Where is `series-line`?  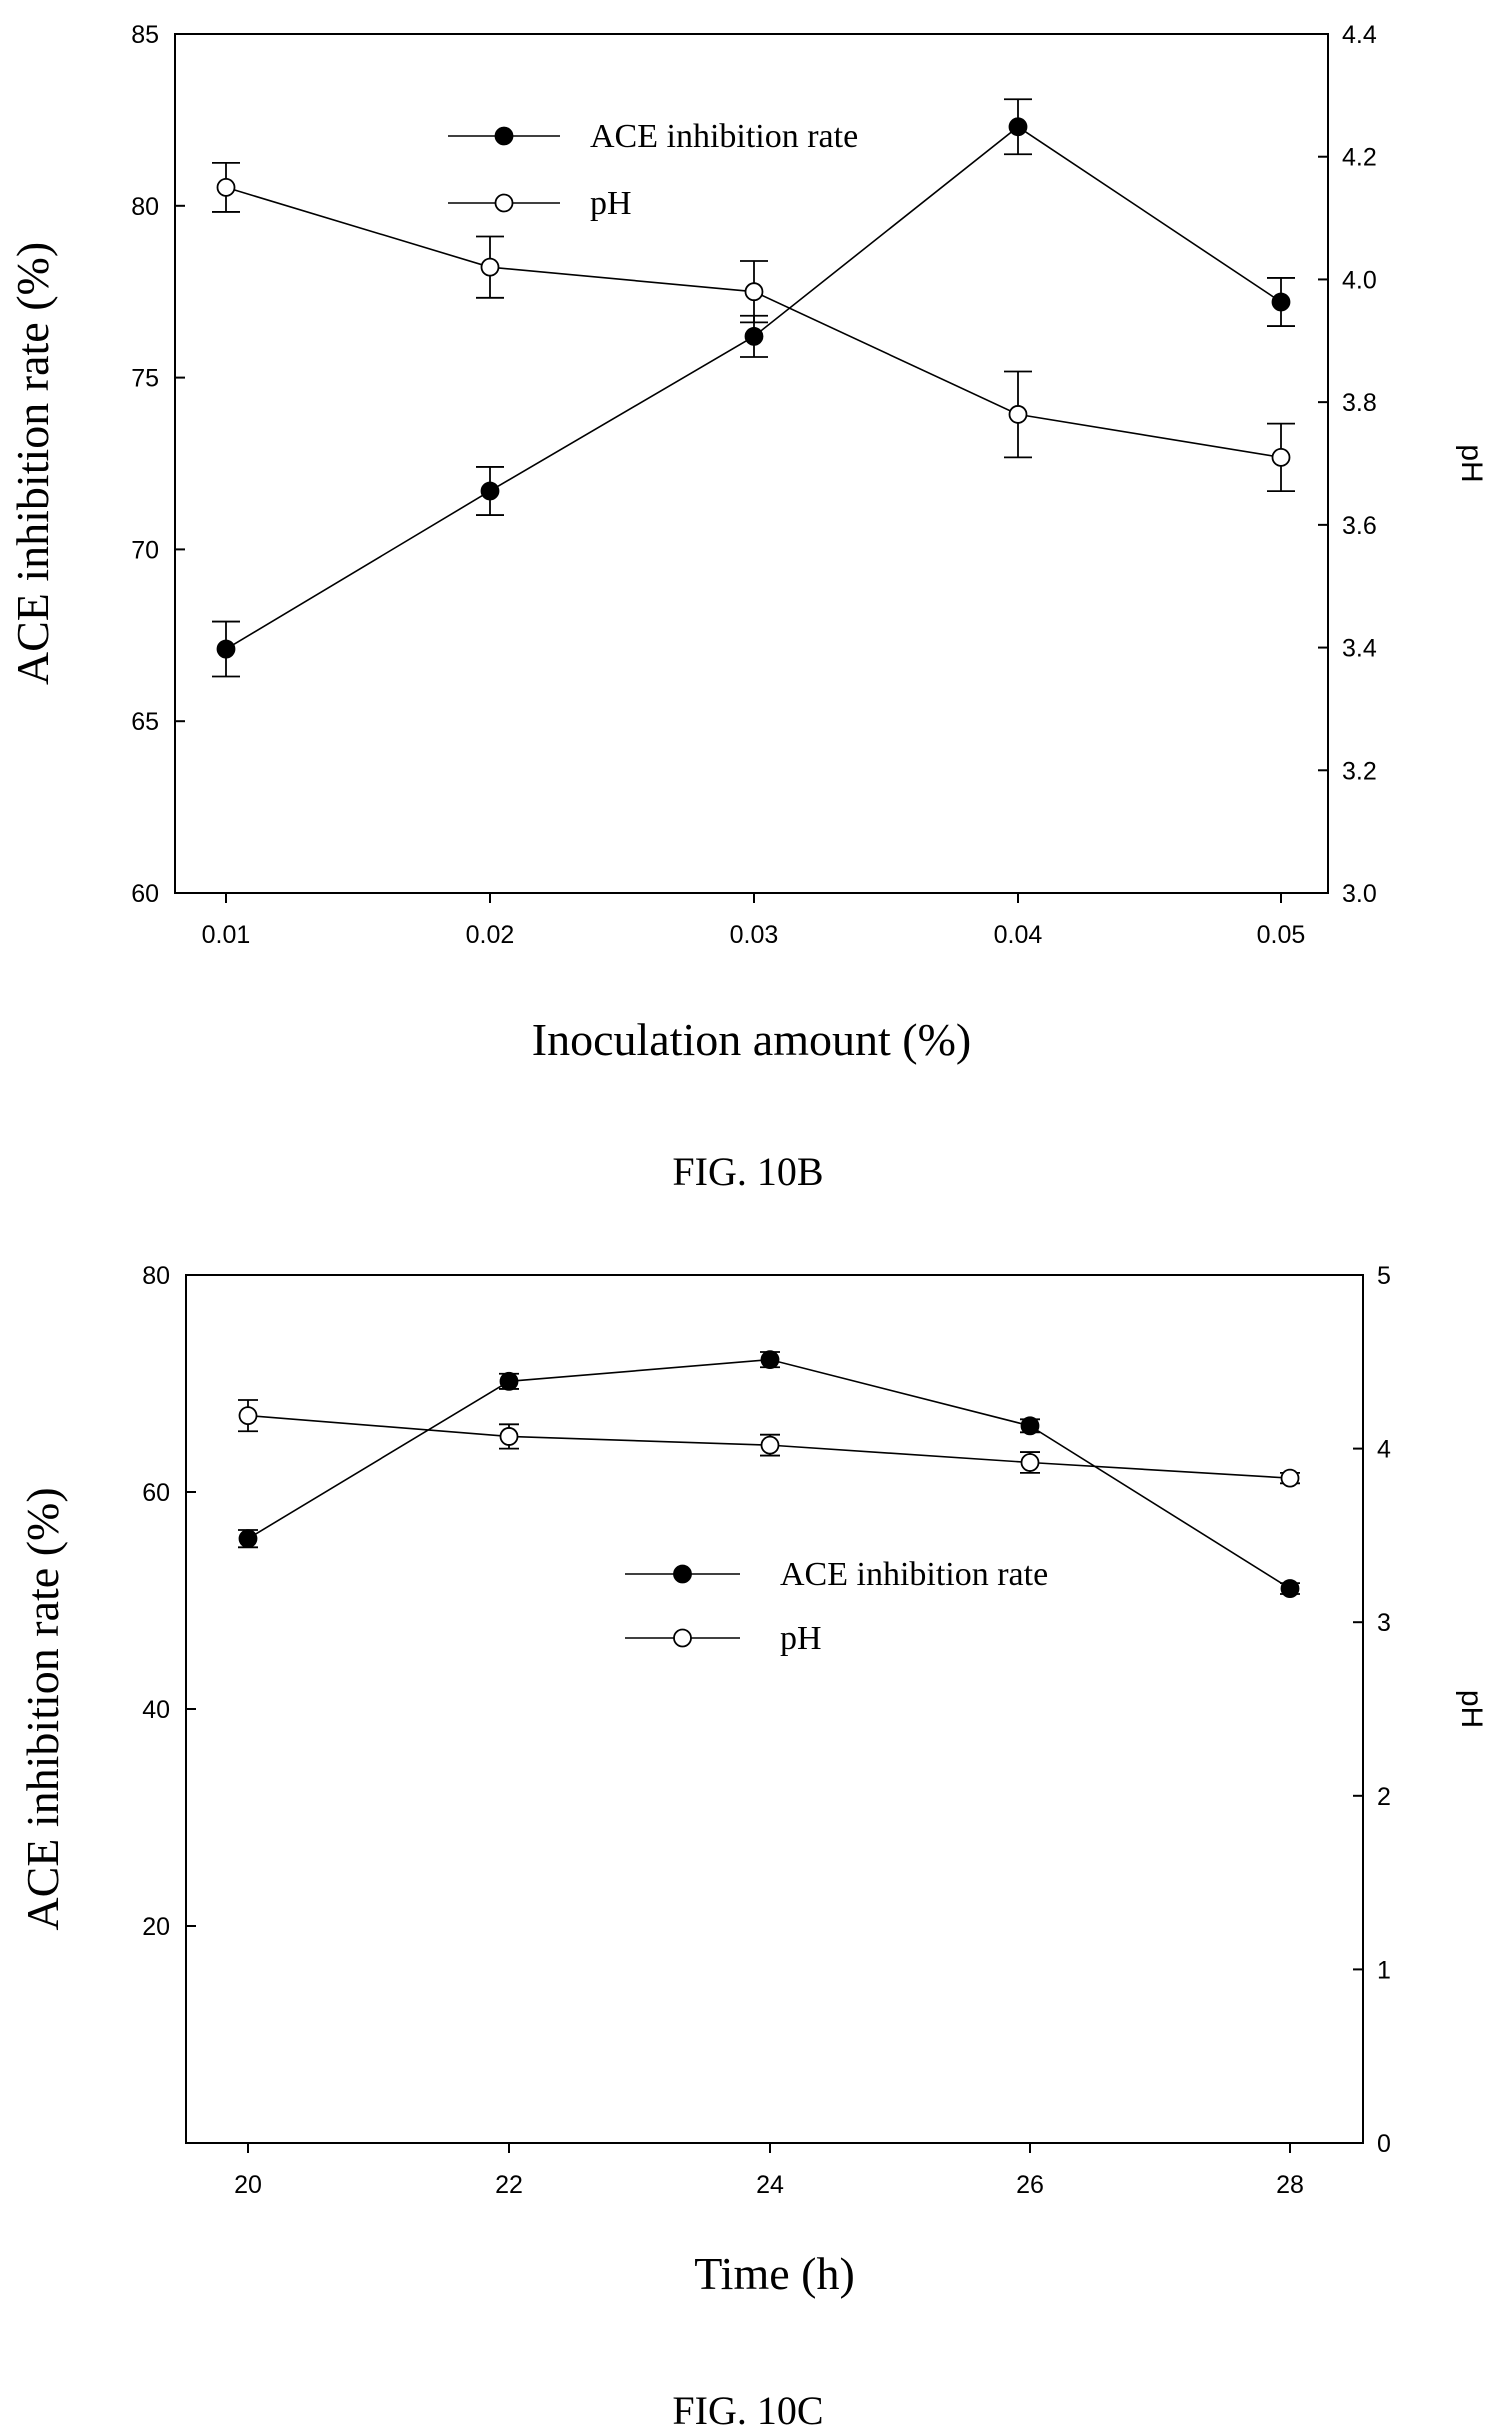 series-line is located at coordinates (769, 1474).